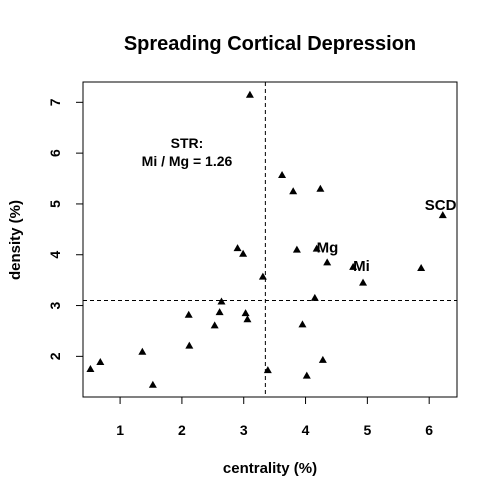 The image size is (500, 500). Describe the element at coordinates (270, 44) in the screenshot. I see `chart-title: Spreading Cortical Depression` at that location.